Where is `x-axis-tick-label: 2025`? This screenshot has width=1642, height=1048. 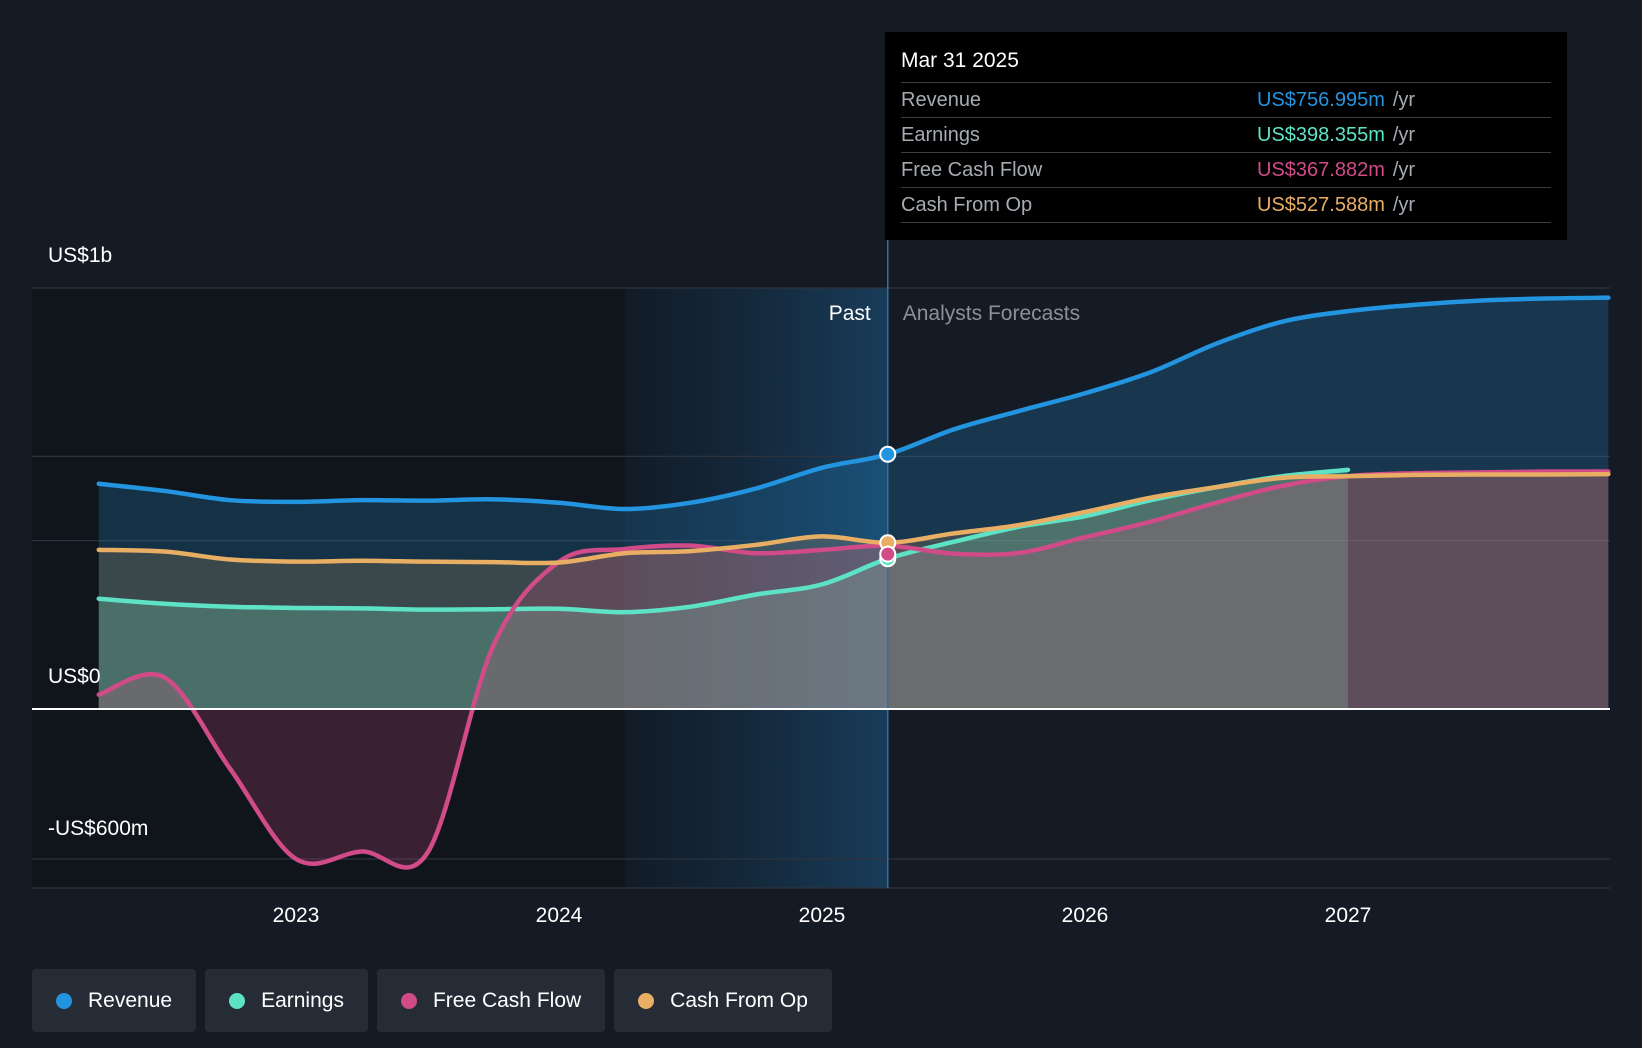 x-axis-tick-label: 2025 is located at coordinates (822, 915).